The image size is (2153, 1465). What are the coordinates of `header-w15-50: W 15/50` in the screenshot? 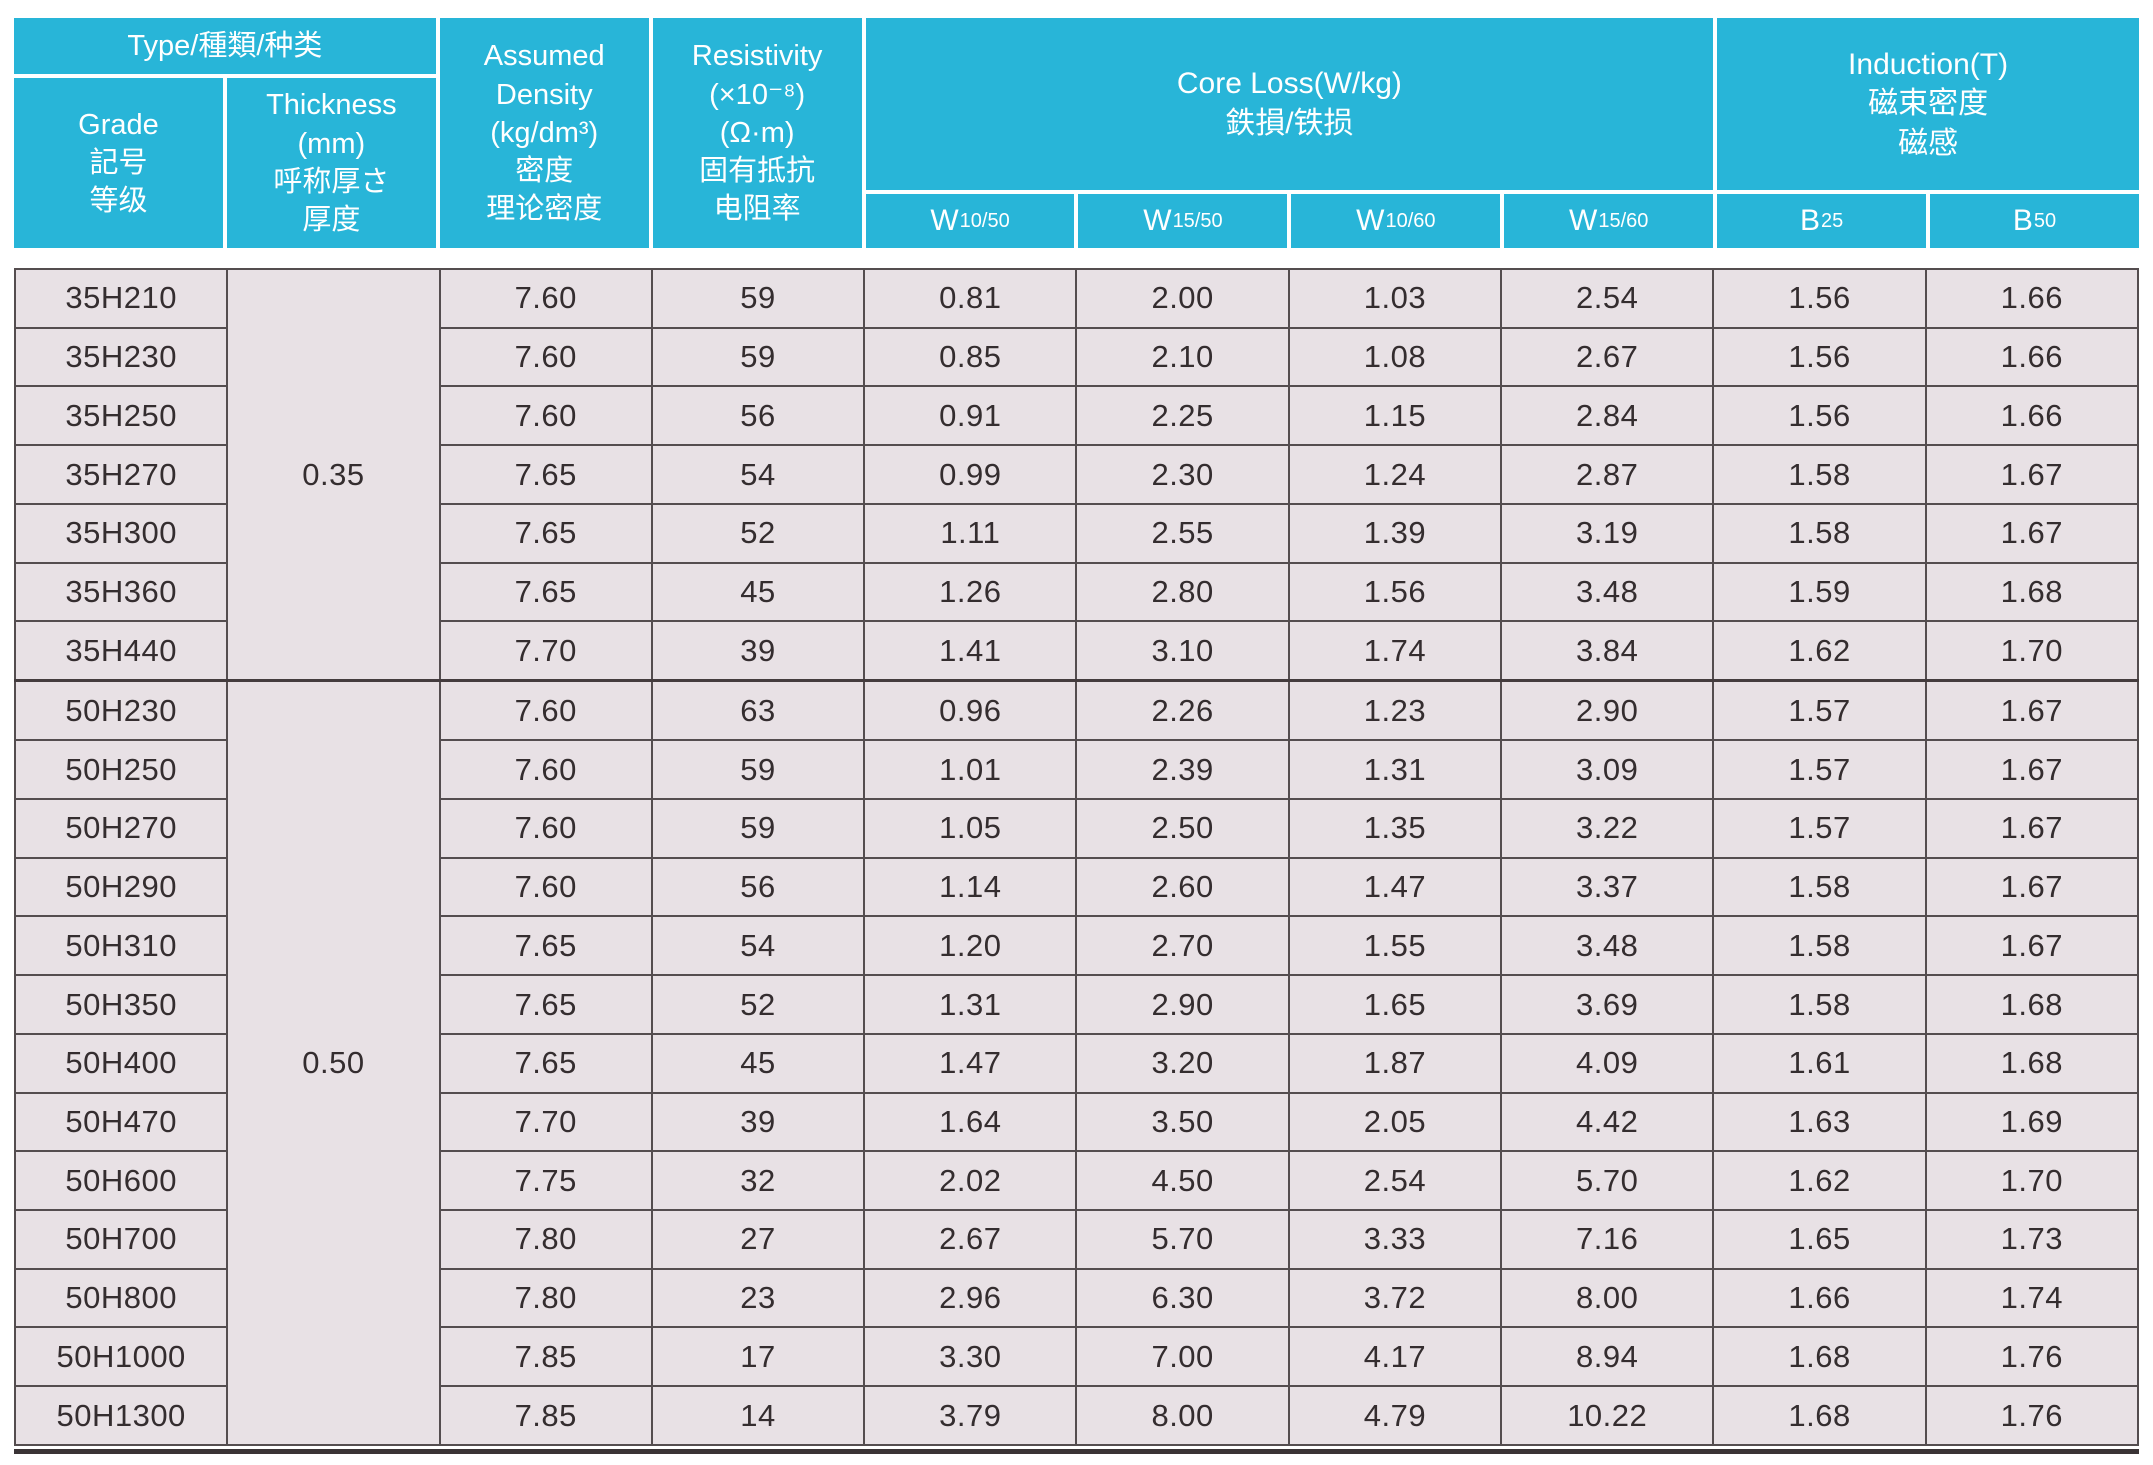 It's located at (1183, 221).